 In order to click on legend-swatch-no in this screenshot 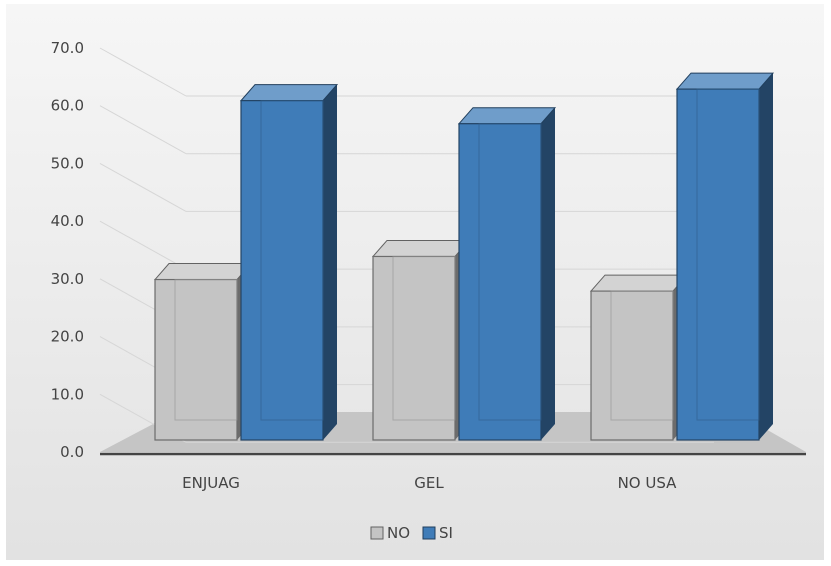, I will do `click(377, 533)`.